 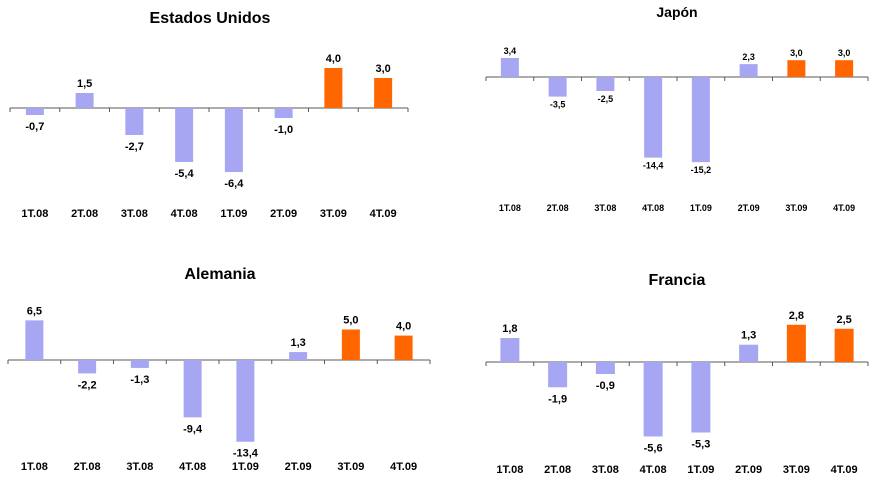 I want to click on data-label: -2,2, so click(x=87, y=385).